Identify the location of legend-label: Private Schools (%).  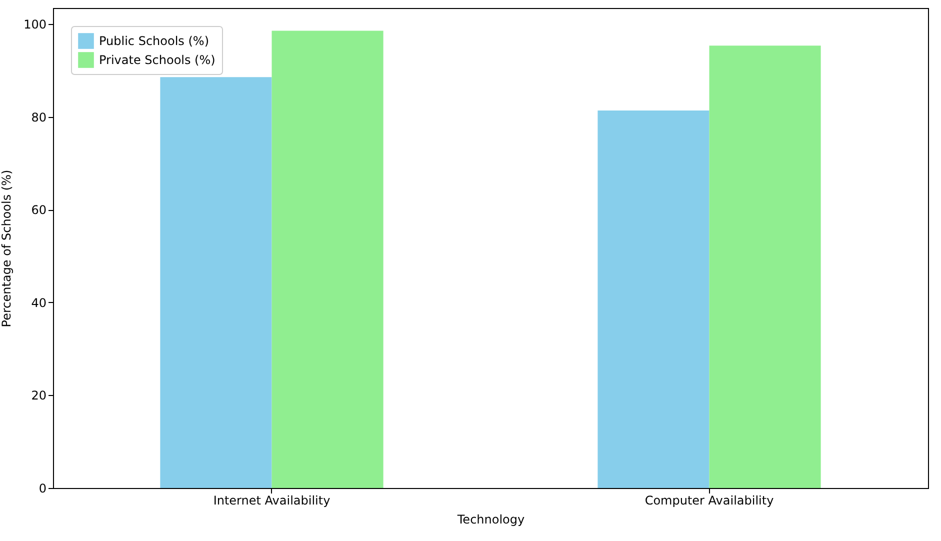
(157, 60).